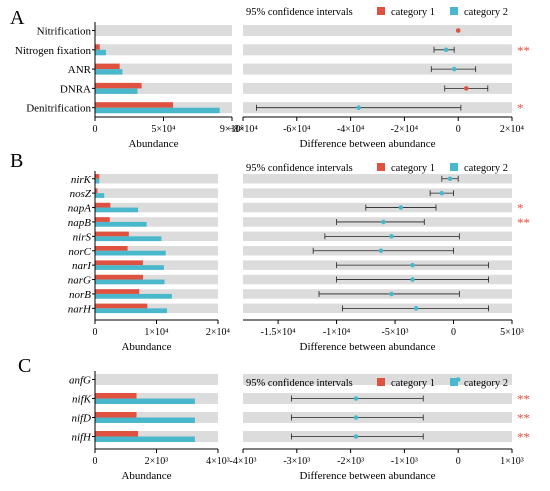 The height and width of the screenshot is (491, 550). I want to click on x-tick-label: 9×10⁵, so click(232, 129).